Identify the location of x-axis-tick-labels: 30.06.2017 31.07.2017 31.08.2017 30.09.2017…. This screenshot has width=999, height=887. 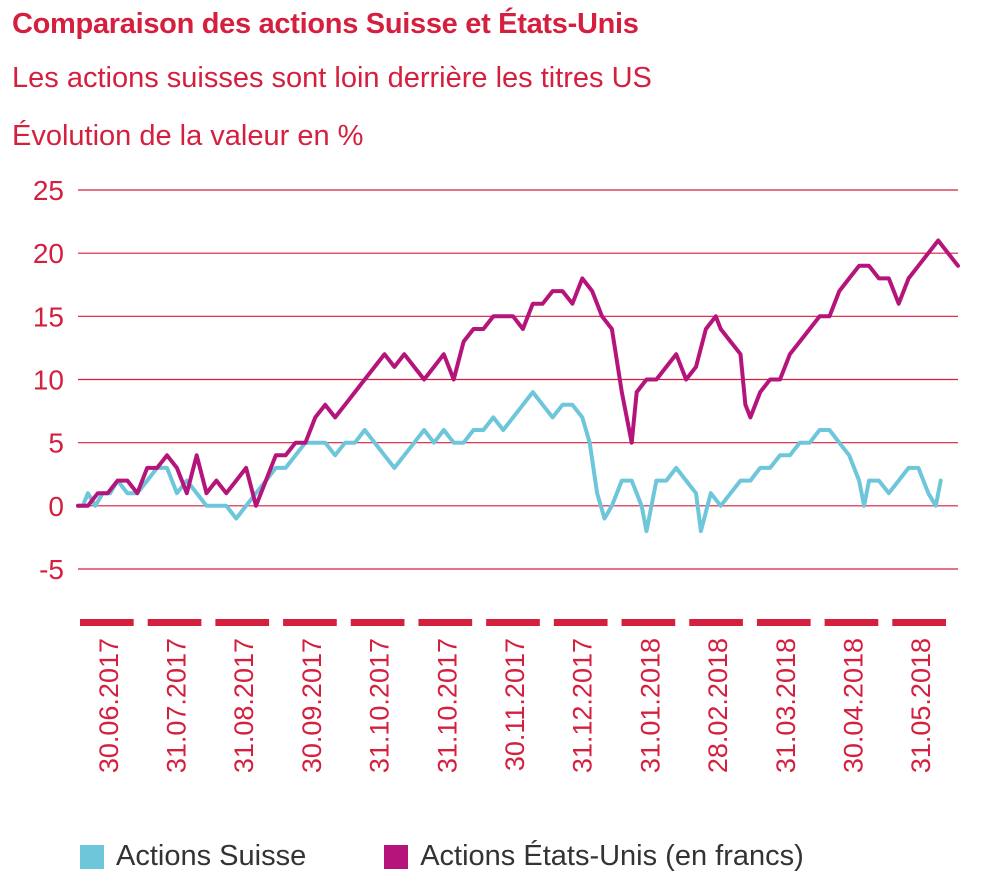
(515, 705).